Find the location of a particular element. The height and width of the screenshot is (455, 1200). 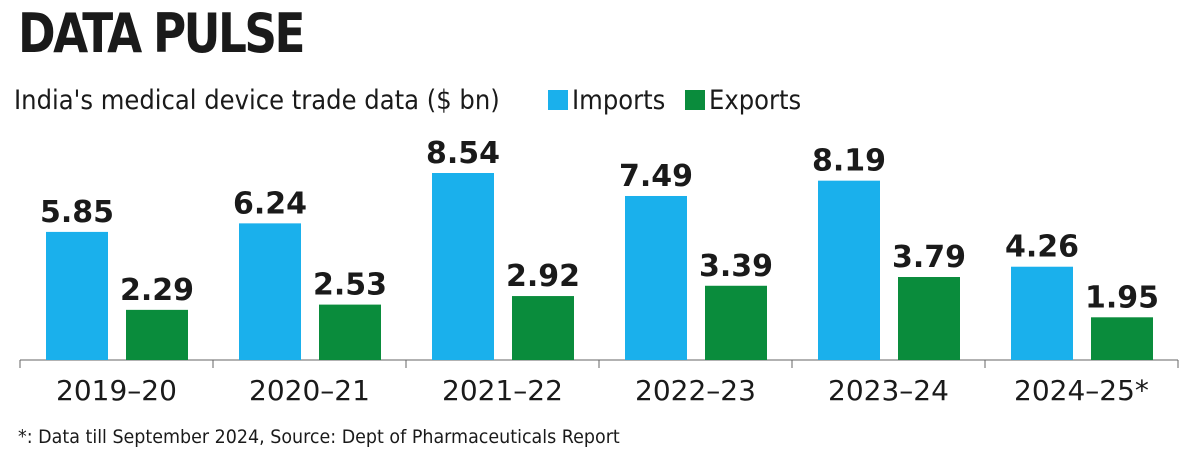

legend-label-imports: Imports is located at coordinates (618, 100).